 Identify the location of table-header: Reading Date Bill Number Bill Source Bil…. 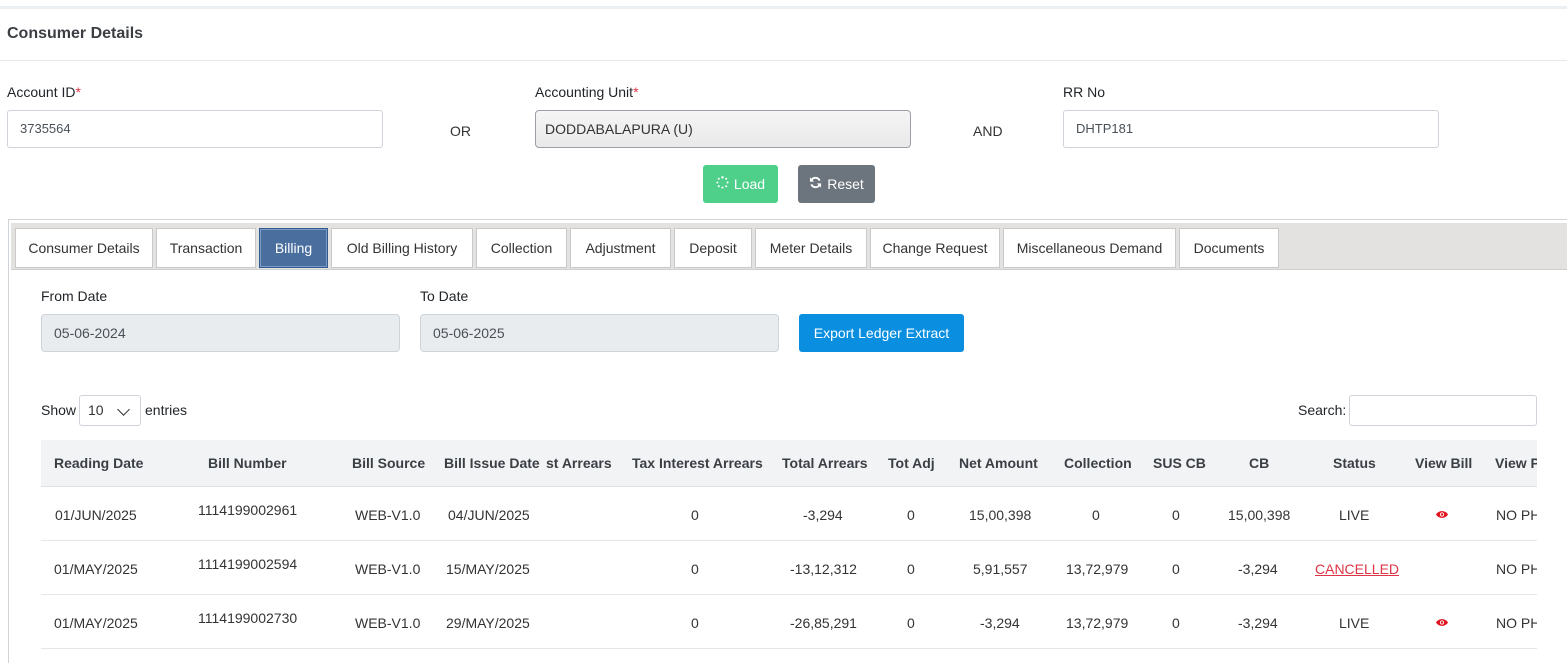
(789, 463).